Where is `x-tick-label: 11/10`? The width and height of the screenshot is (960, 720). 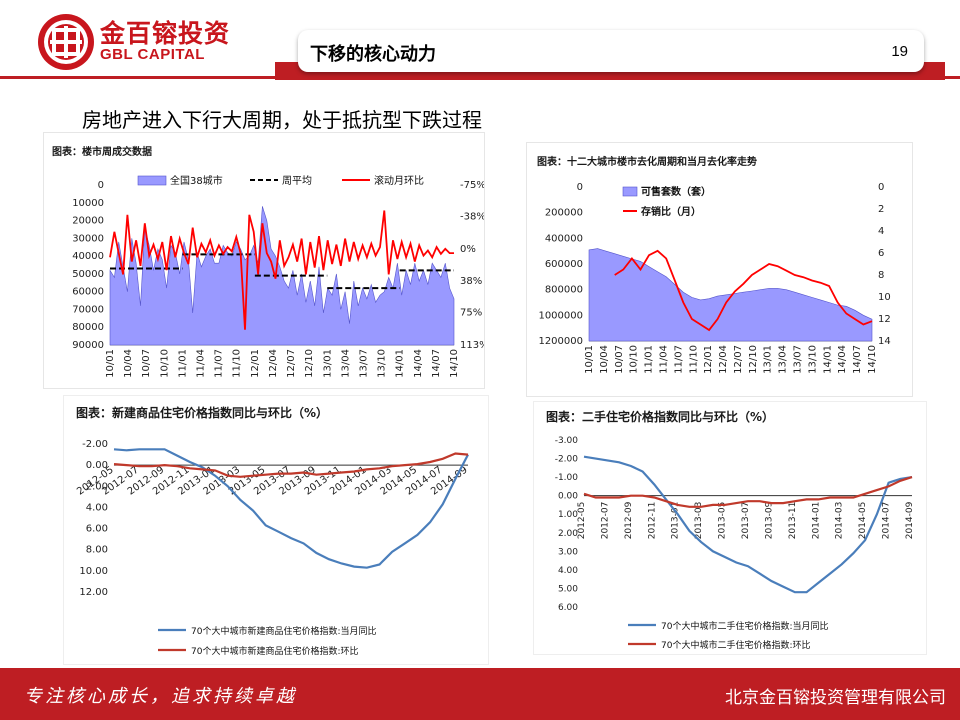 x-tick-label: 11/10 is located at coordinates (693, 359).